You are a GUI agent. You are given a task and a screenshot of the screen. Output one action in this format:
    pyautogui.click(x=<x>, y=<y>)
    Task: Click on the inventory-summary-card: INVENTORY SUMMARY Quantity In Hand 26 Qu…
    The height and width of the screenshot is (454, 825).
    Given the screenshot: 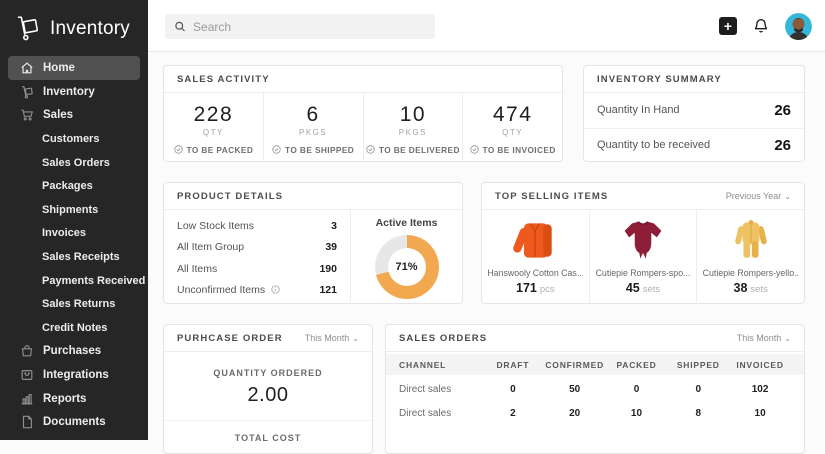 What is the action you would take?
    pyautogui.click(x=694, y=113)
    